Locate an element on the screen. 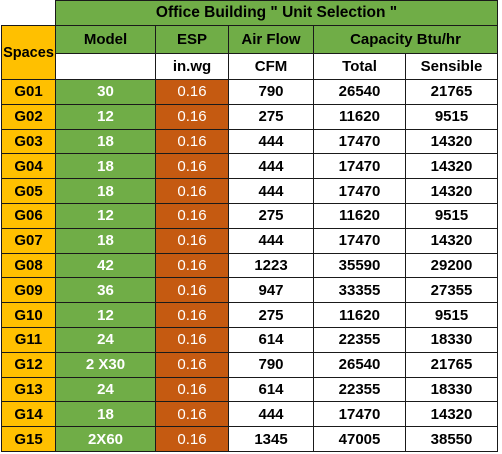  airflow-cell: 1345 is located at coordinates (271, 439).